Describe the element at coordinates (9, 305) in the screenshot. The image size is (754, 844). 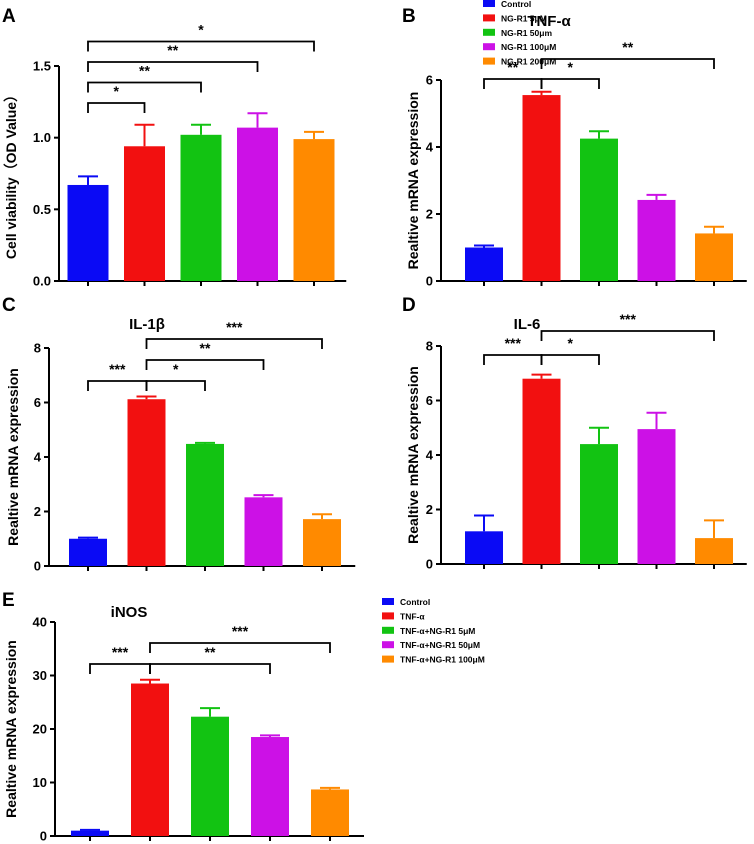
I see `panel-letter: C` at that location.